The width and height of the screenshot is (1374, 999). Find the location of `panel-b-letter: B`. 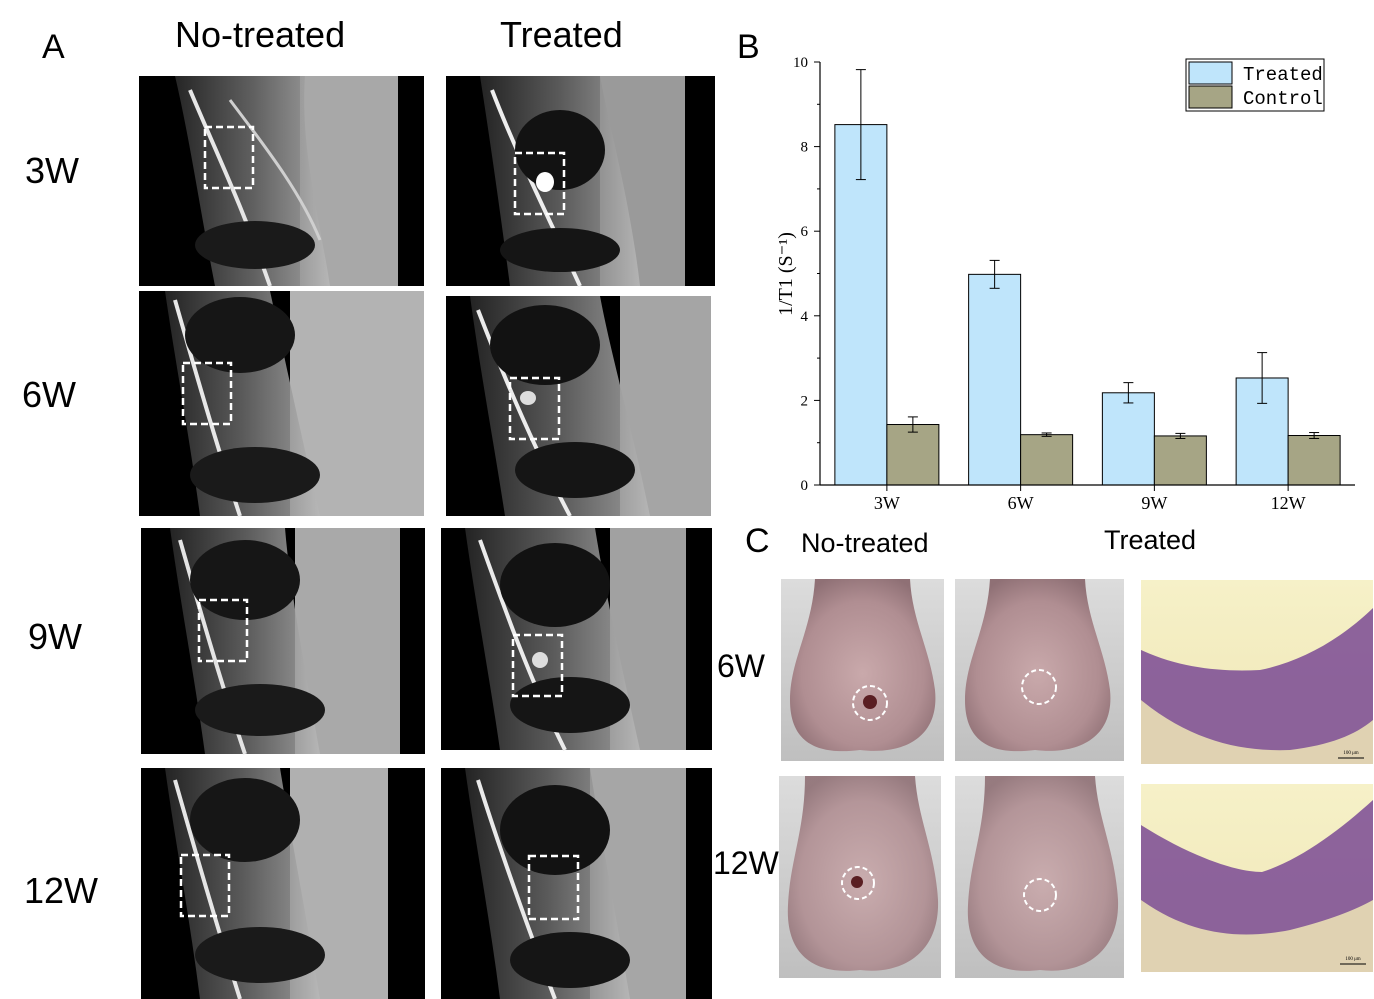

panel-b-letter: B is located at coordinates (748, 47).